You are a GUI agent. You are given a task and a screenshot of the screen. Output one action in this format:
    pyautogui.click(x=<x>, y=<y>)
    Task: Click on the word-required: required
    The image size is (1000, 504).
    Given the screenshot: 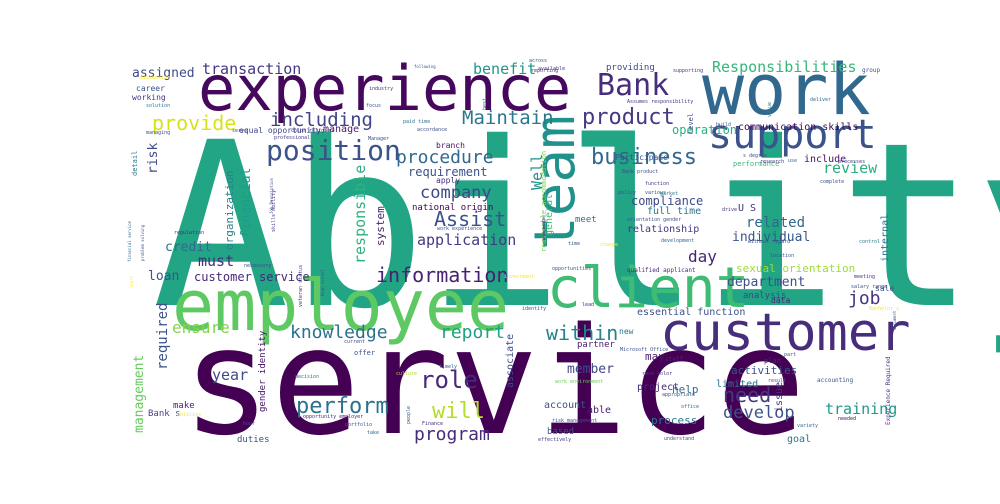 What is the action you would take?
    pyautogui.click(x=163, y=336)
    